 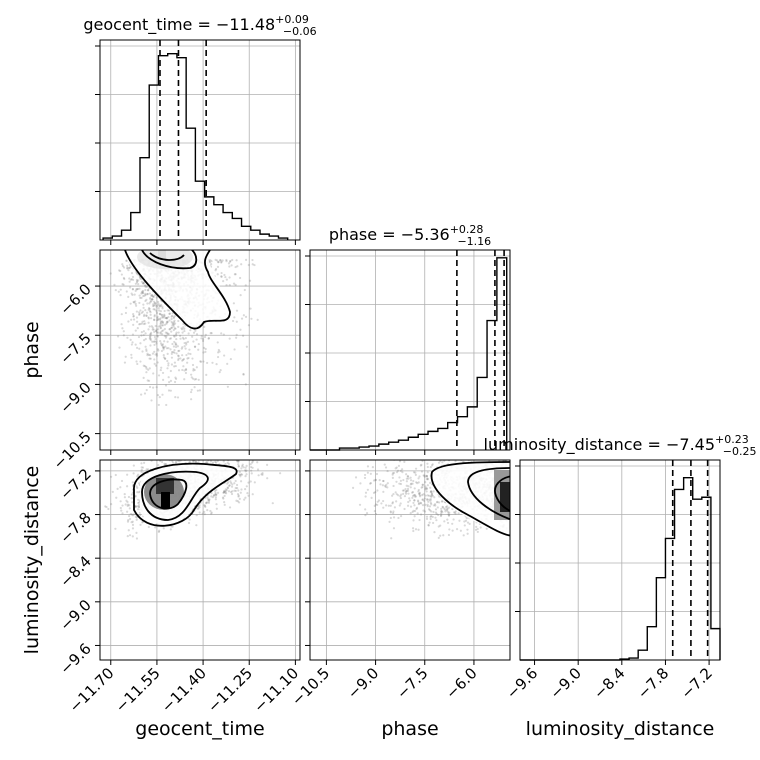 What do you see at coordinates (199, 729) in the screenshot?
I see `x-axis-label-geocent_time: geocent_time` at bounding box center [199, 729].